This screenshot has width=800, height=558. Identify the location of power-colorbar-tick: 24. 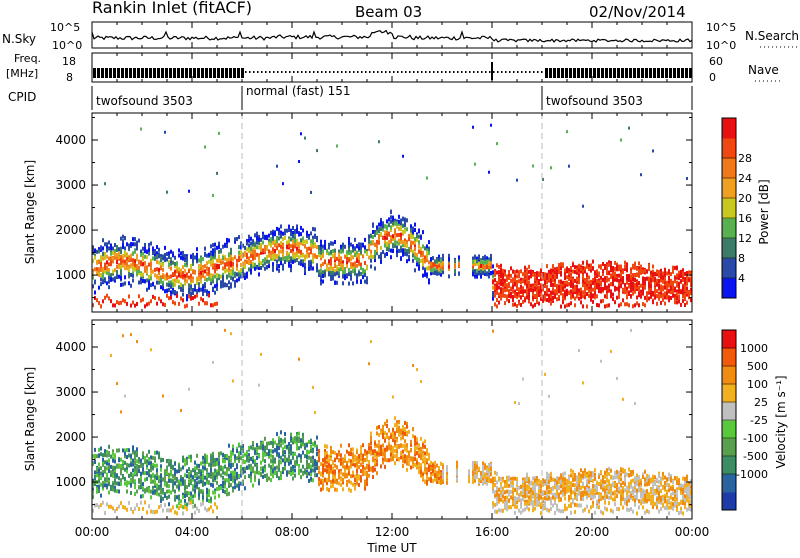
(745, 178).